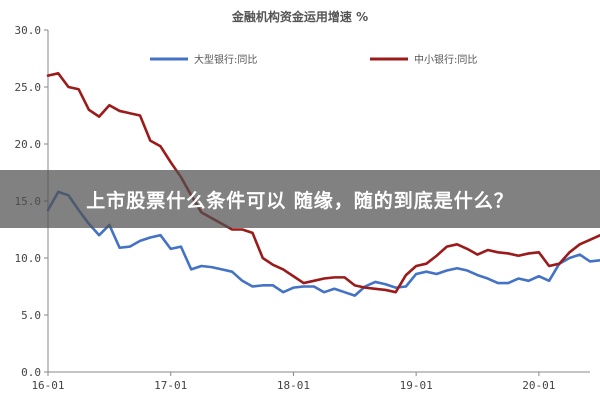  I want to click on y-tick-label: 0.0, so click(31, 372).